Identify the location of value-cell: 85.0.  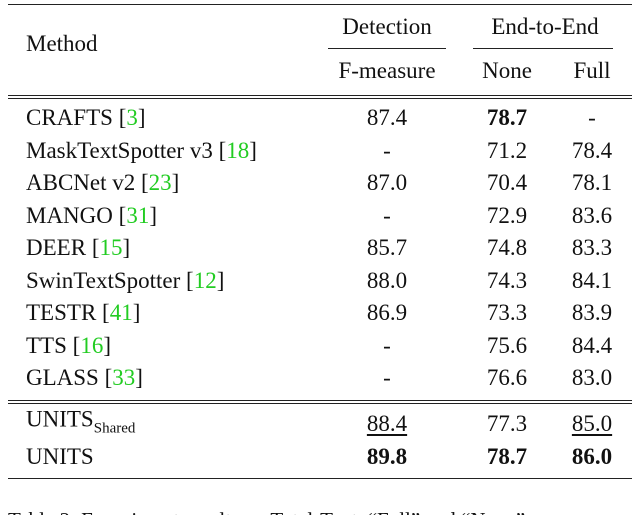
(592, 423).